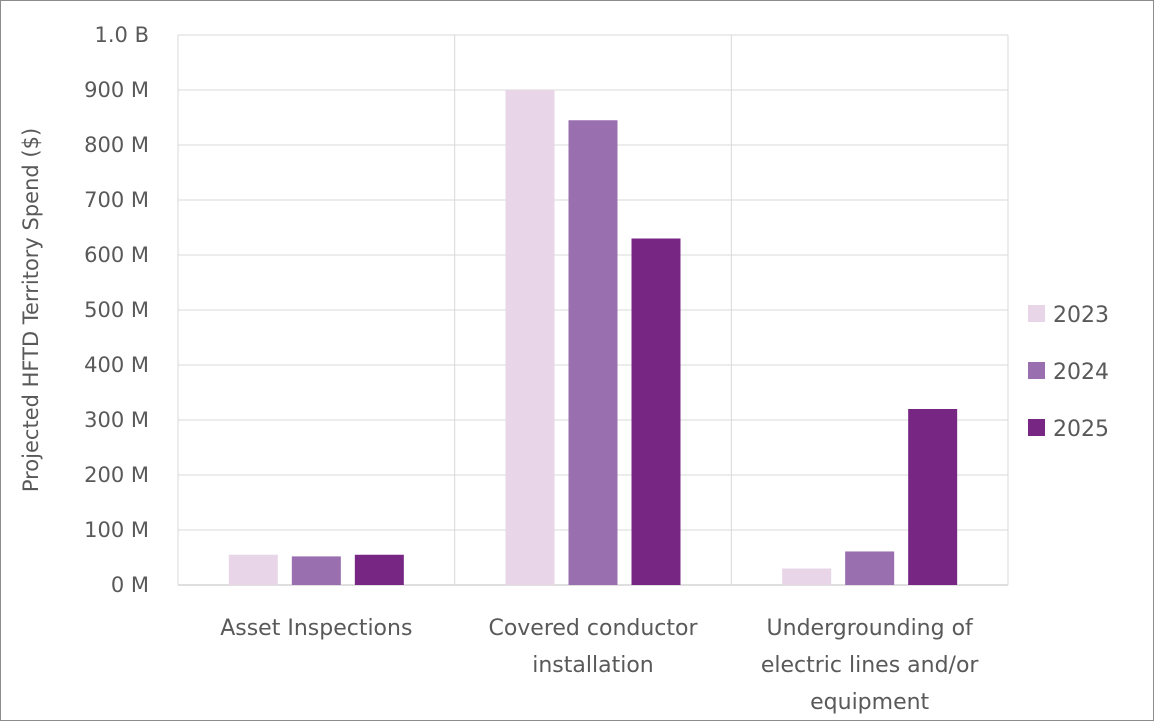 The height and width of the screenshot is (721, 1154). Describe the element at coordinates (31, 310) in the screenshot. I see `y-axis-title: Projected HFTD Territory Spend ($)` at that location.